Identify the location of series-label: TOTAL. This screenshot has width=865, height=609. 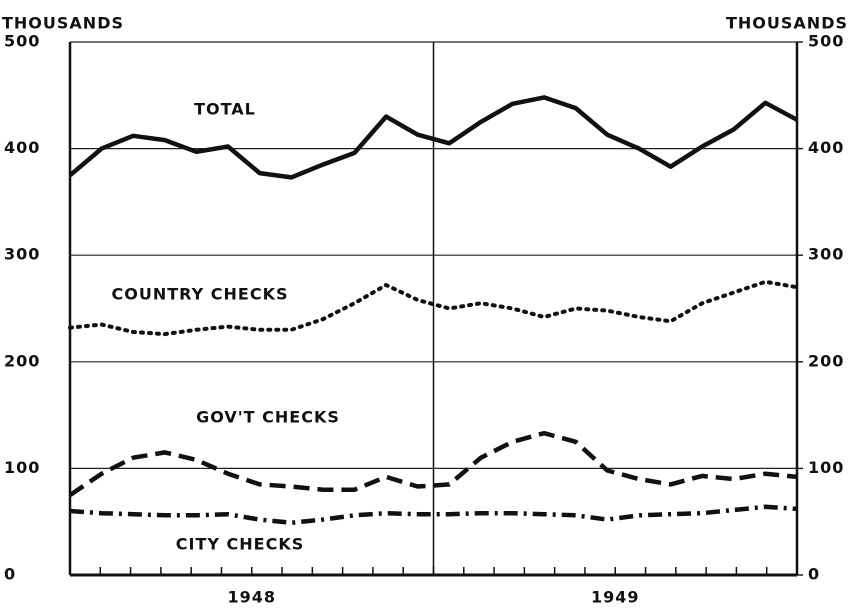
(225, 109).